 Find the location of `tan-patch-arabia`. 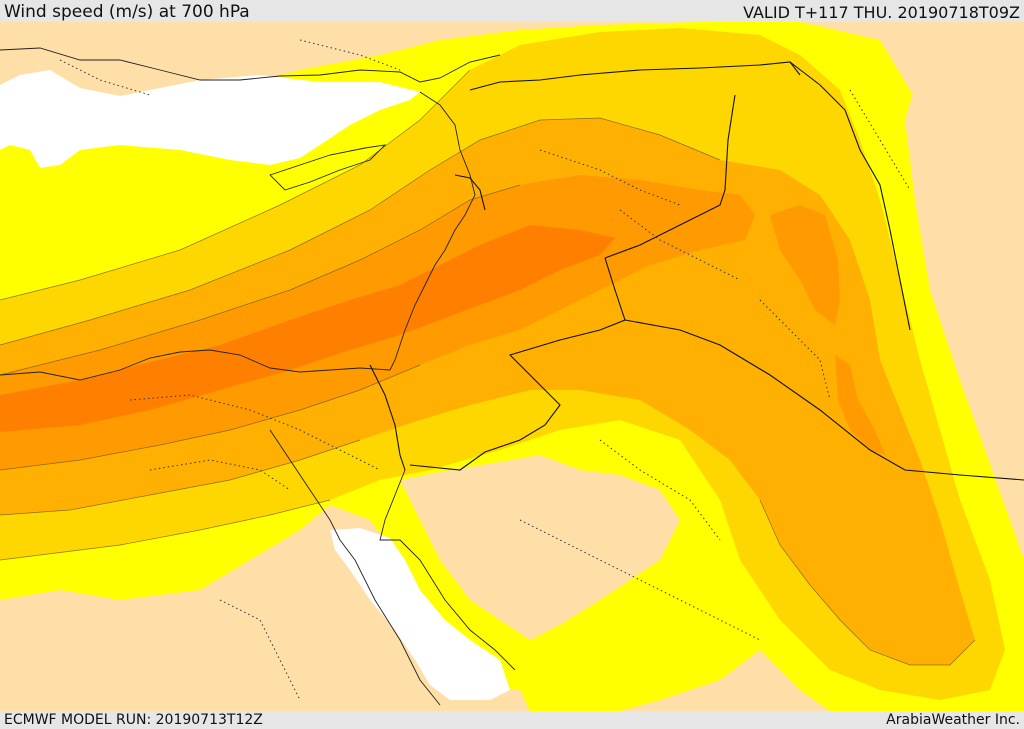

tan-patch-arabia is located at coordinates (540, 547).